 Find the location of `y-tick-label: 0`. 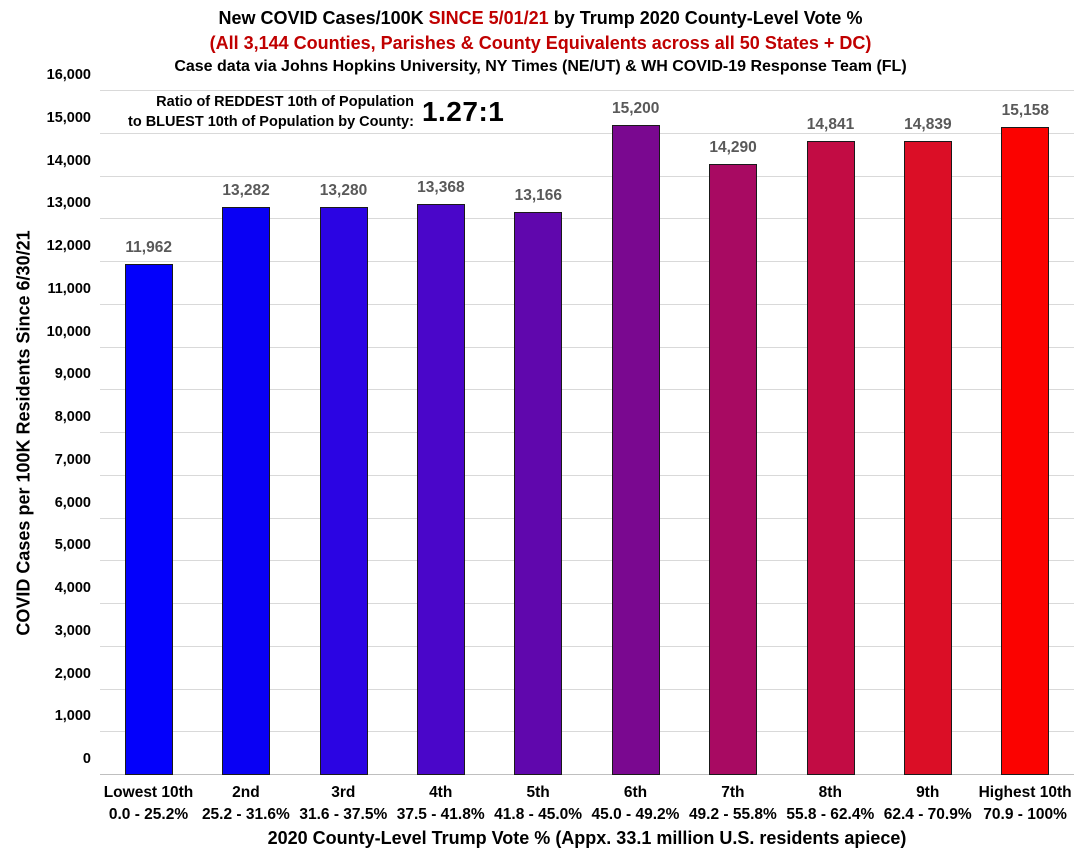

y-tick-label: 0 is located at coordinates (86, 759).